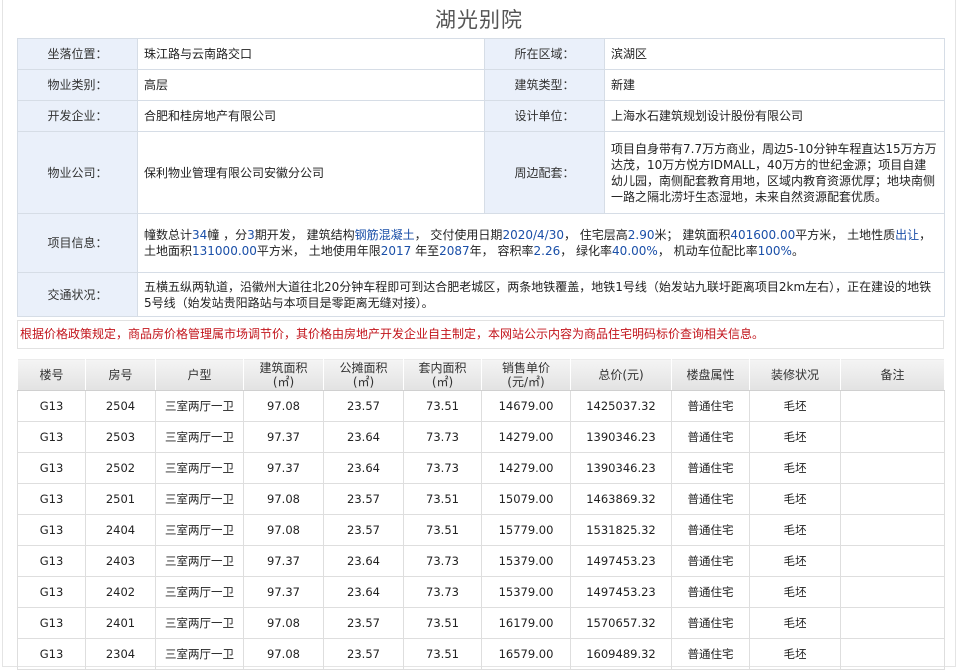 The width and height of the screenshot is (958, 670). What do you see at coordinates (77, 172) in the screenshot?
I see `property-company-label: 物业公司：` at bounding box center [77, 172].